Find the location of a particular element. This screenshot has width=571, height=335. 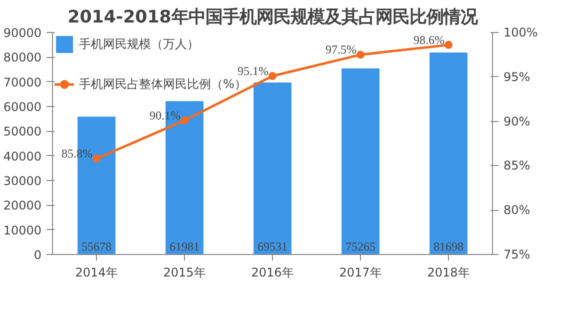

y-tick-label: 50000 is located at coordinates (22, 131).